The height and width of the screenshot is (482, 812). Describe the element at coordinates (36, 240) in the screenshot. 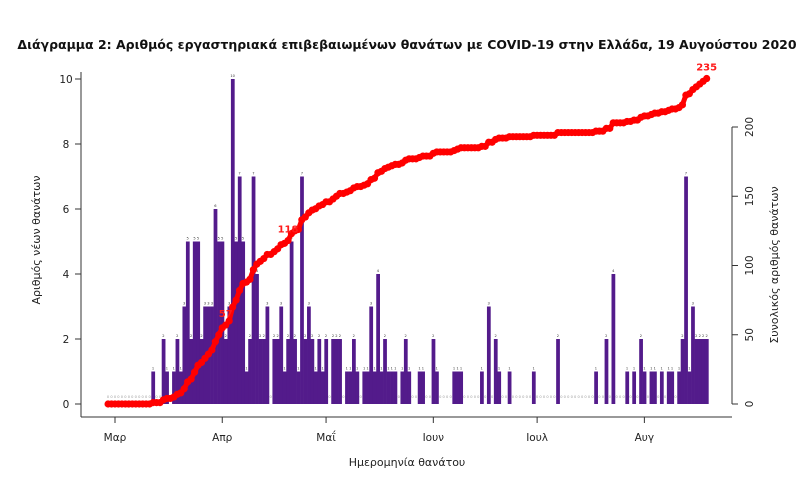

I see `left-axis-label: Αριθμός νέων θανάτων` at that location.